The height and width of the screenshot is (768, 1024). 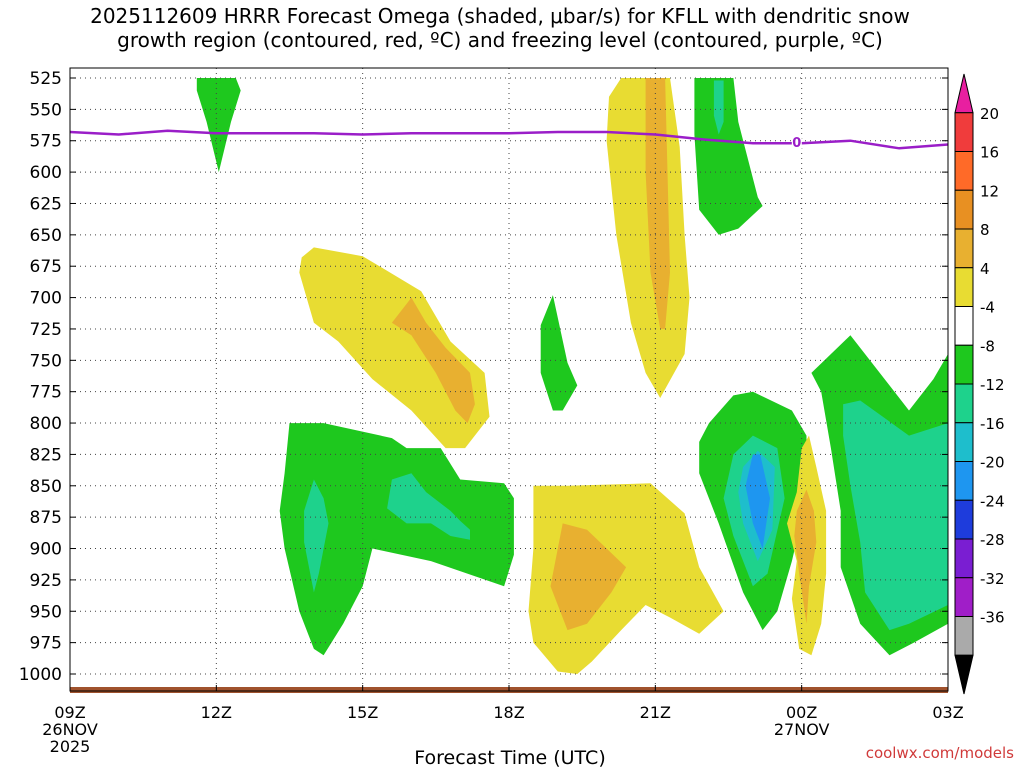 I want to click on omega-region-green-14z-lower, so click(x=396, y=539).